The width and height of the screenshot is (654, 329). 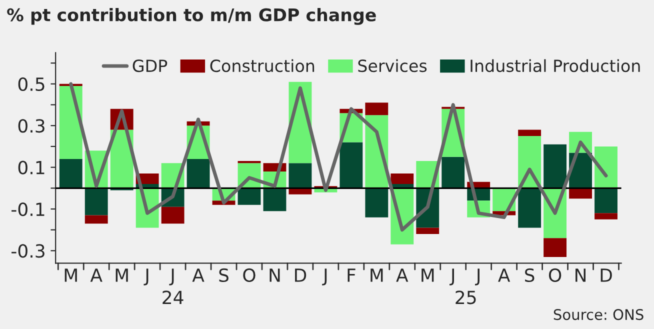 What do you see at coordinates (28, 209) in the screenshot?
I see `y-tick-label: -0.1` at bounding box center [28, 209].